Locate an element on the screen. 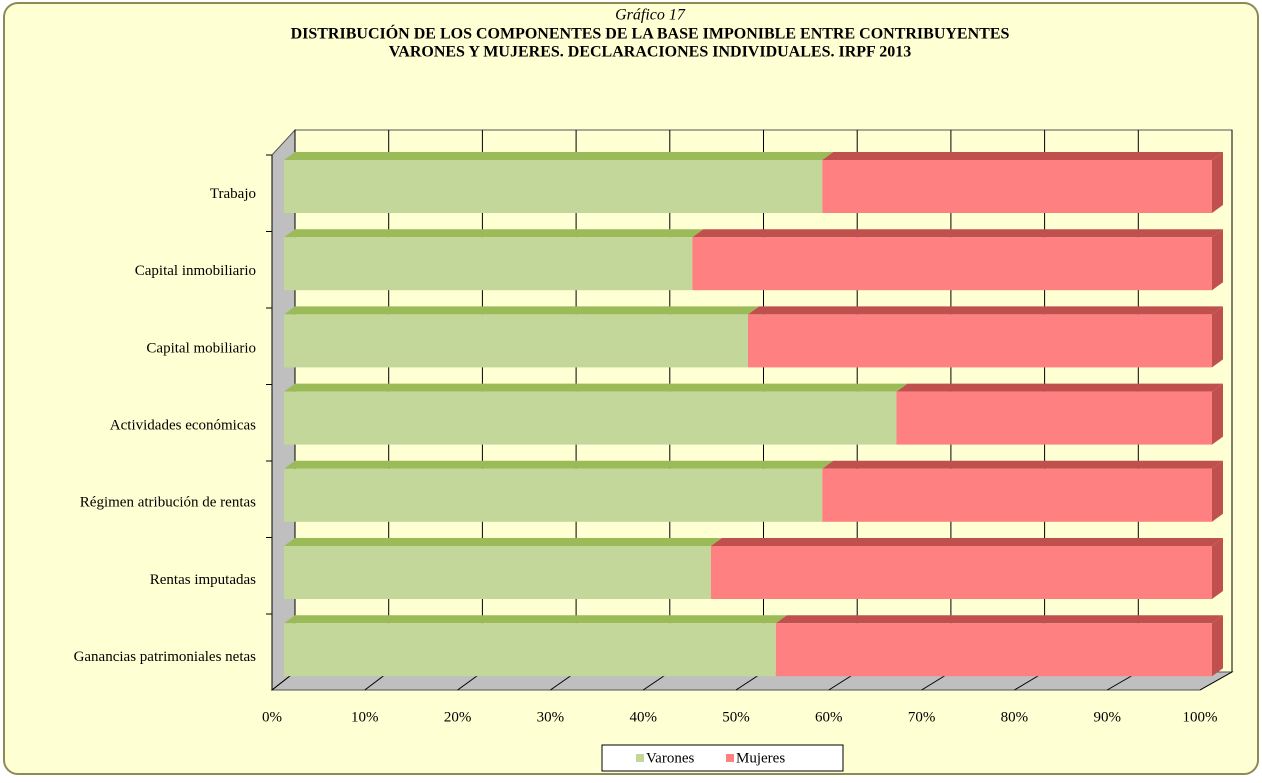 Image resolution: width=1262 pixels, height=783 pixels. x-tick-label: 10% is located at coordinates (365, 717).